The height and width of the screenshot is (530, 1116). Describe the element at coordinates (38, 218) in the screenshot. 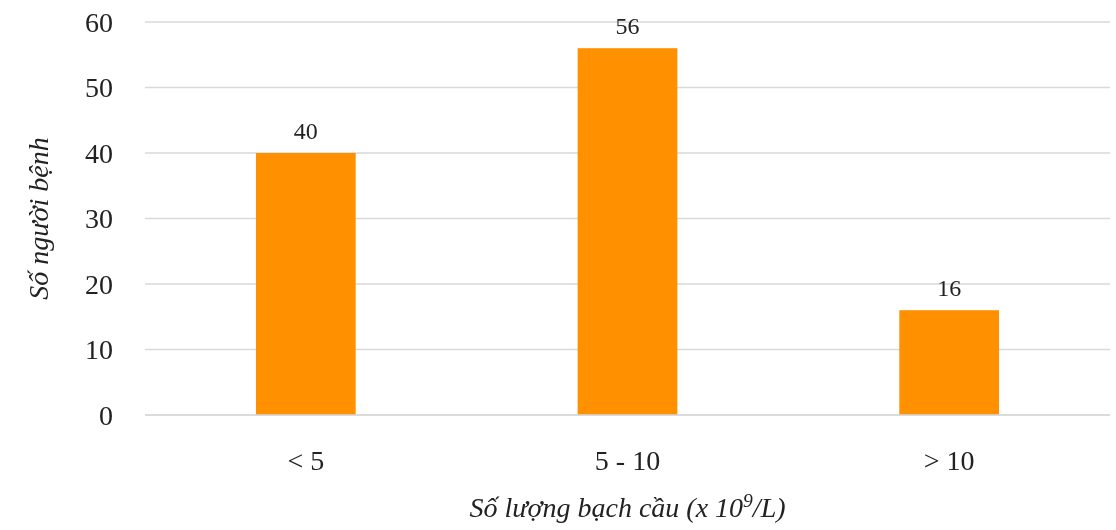

I see `y-axis-title: Số người bệnh` at that location.